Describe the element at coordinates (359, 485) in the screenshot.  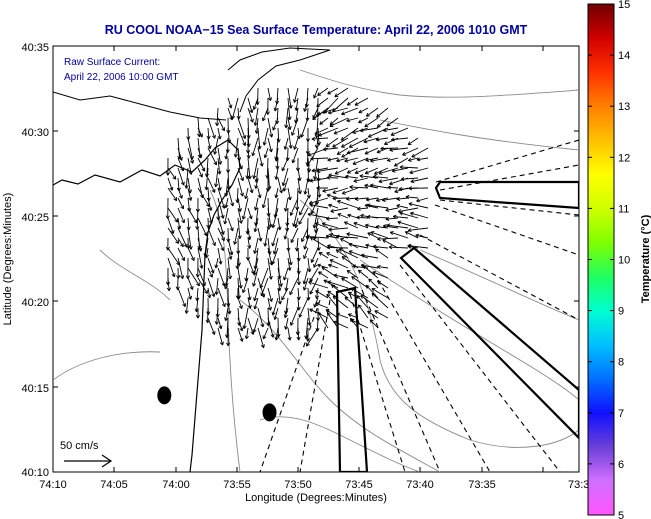
I see `x-tick-label: 73:45` at that location.